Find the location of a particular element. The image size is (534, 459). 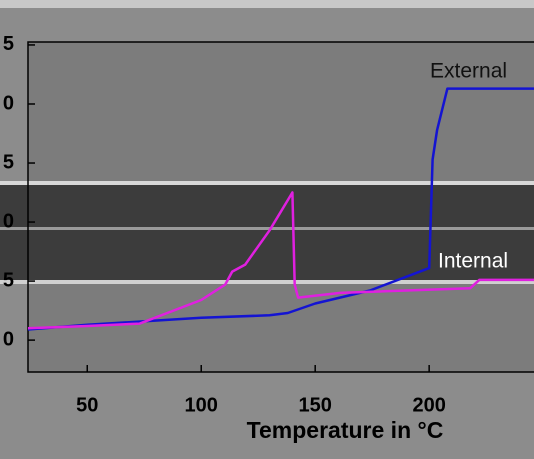

x-axis-title: Temperature in °C is located at coordinates (345, 430).